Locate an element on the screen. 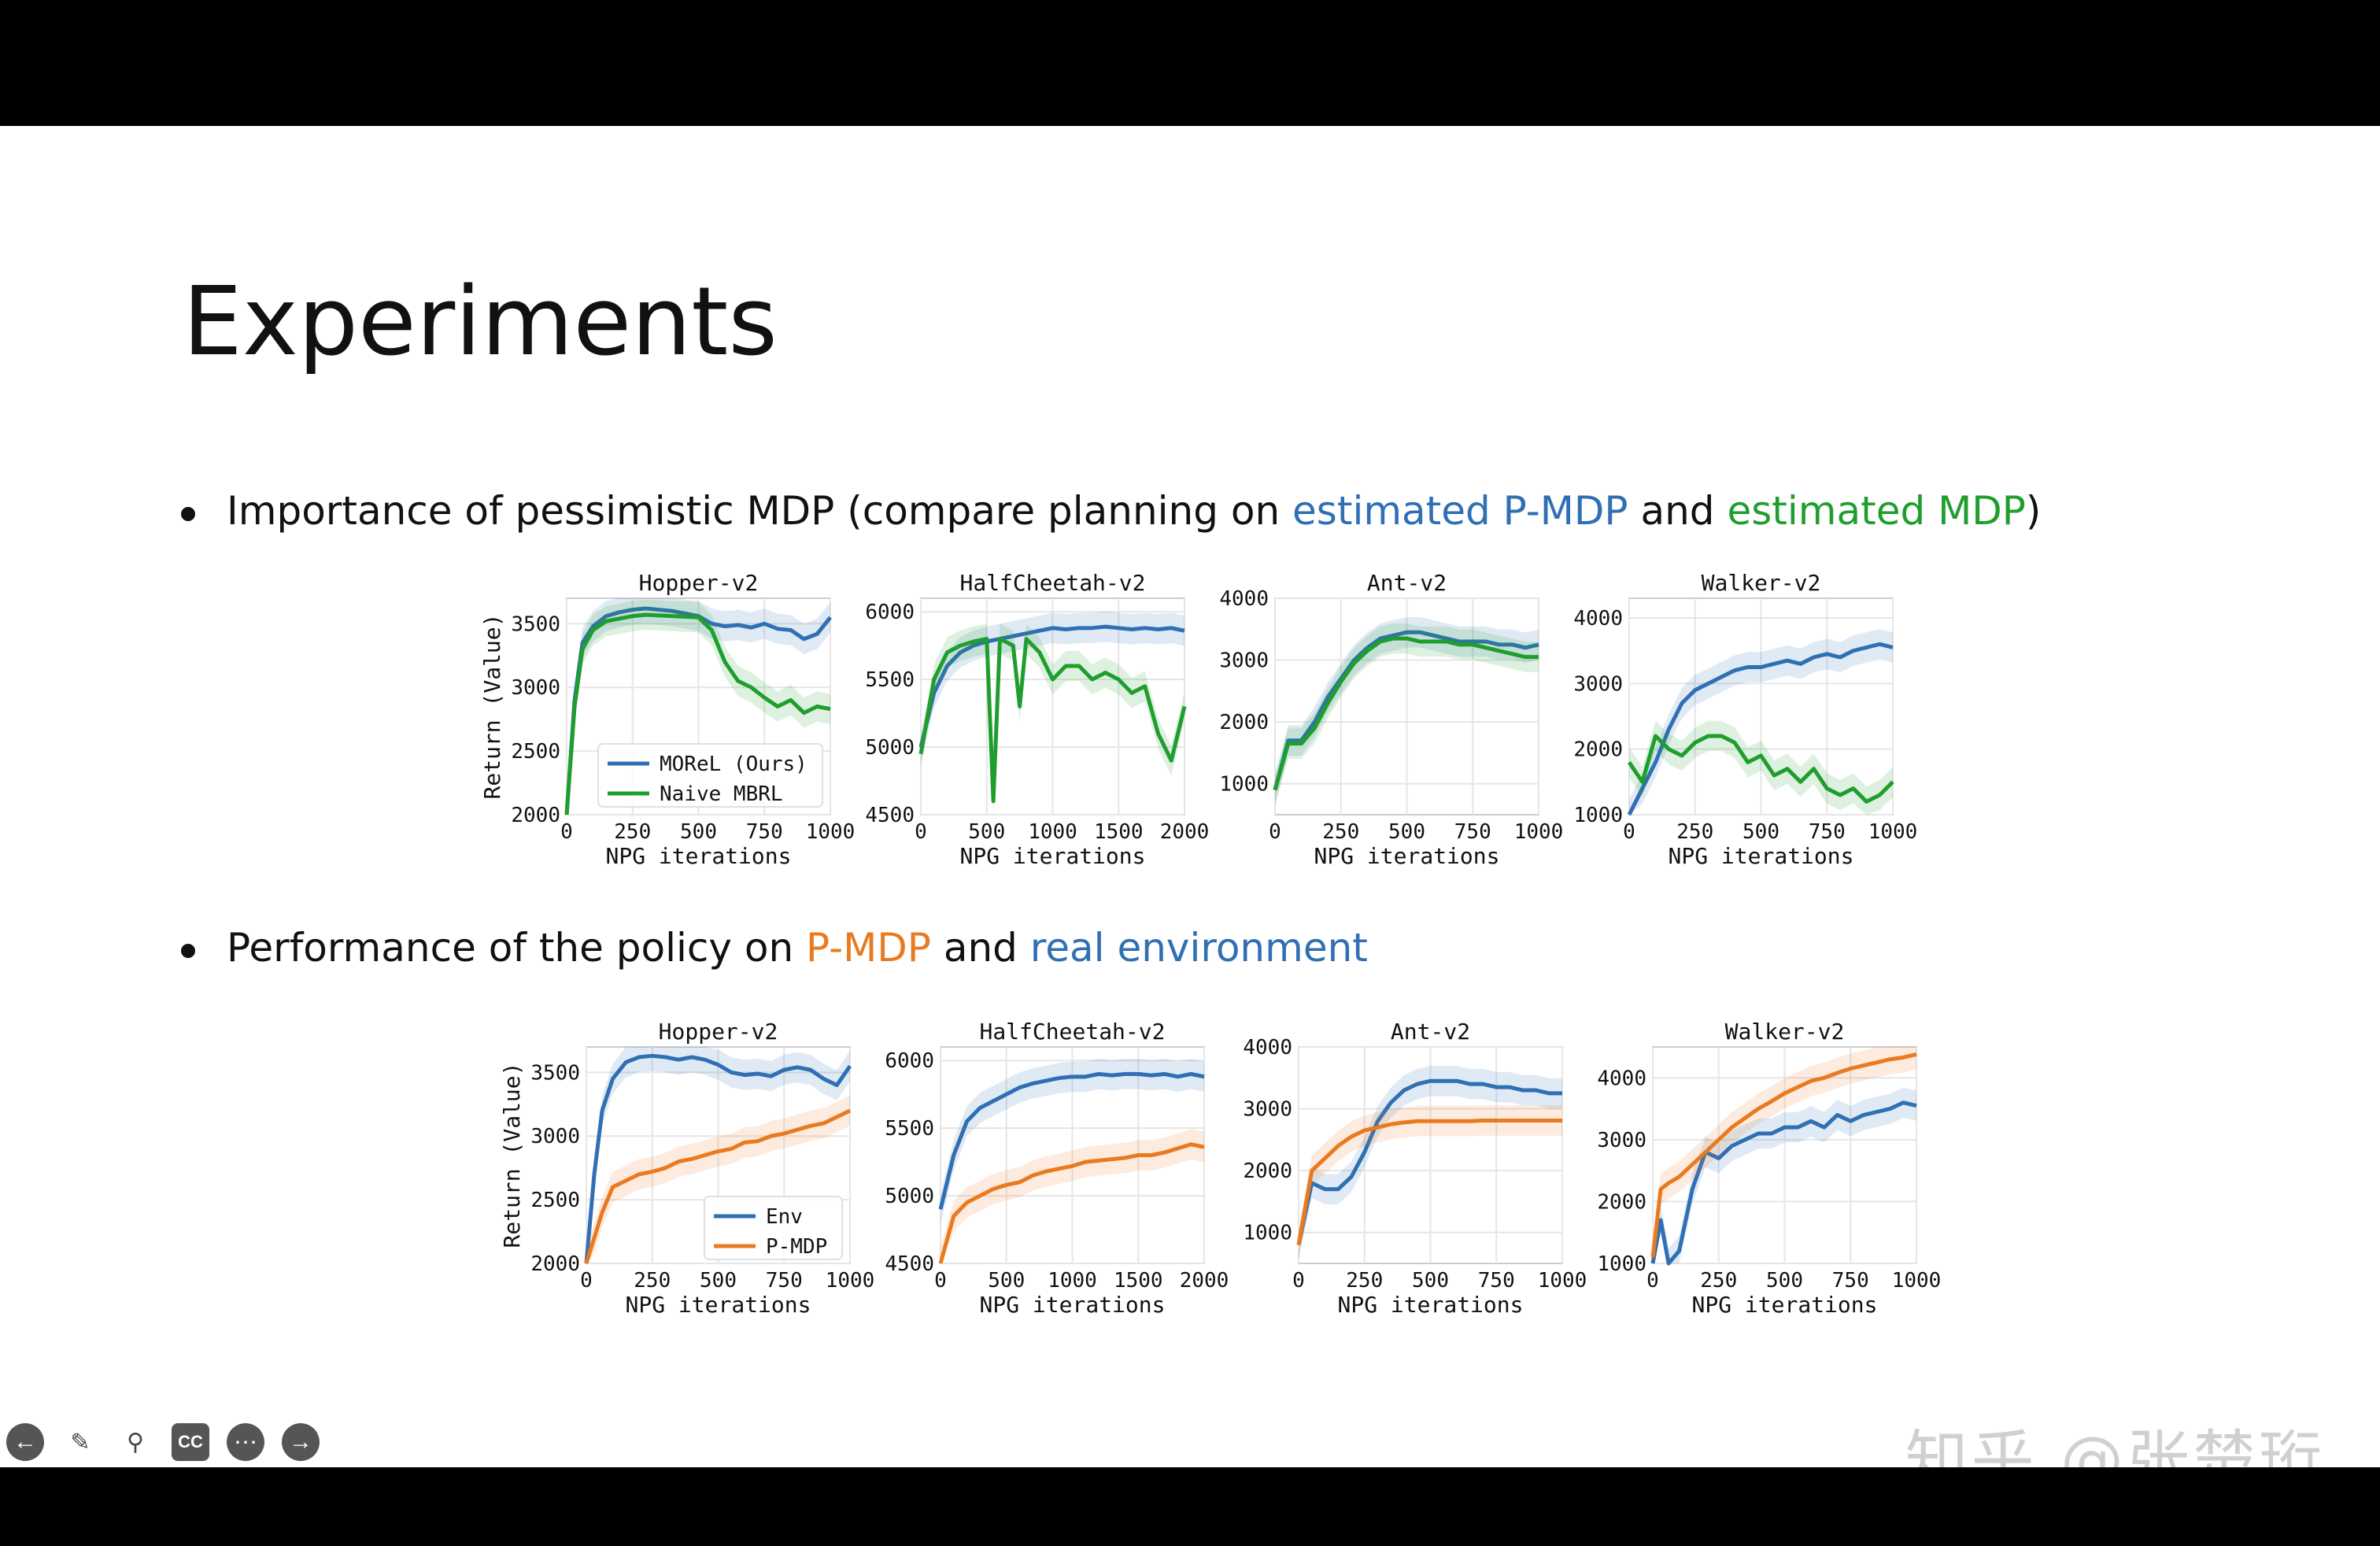  y-tick-label: 2500 is located at coordinates (535, 752).